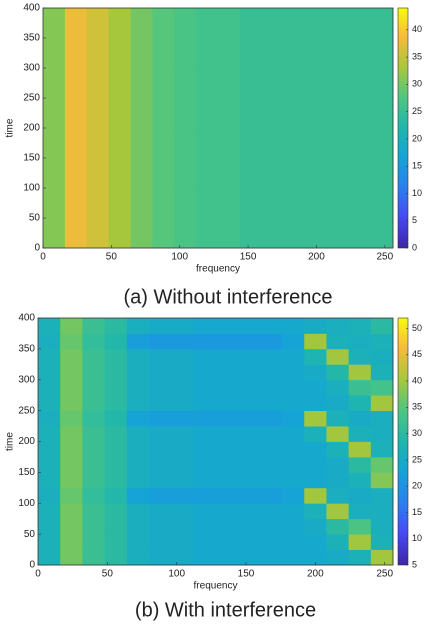 The height and width of the screenshot is (627, 427). Describe the element at coordinates (31, 128) in the screenshot. I see `y-tick-label: 200` at that location.